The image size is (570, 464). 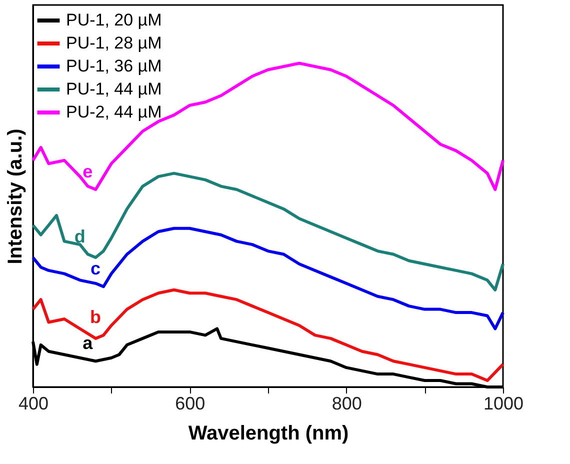 I want to click on x-tick-label: 800, so click(x=347, y=404).